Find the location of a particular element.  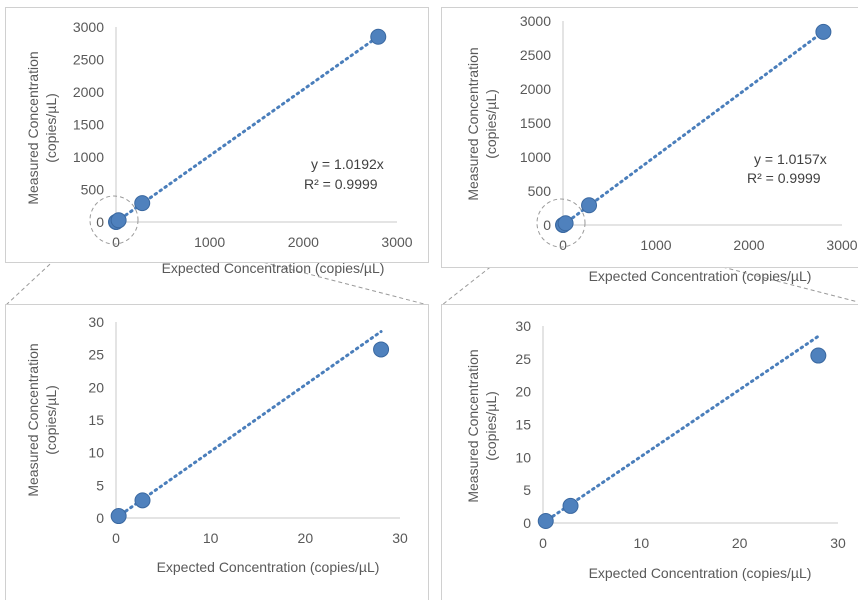

zoom-connector-left is located at coordinates (48, 265).